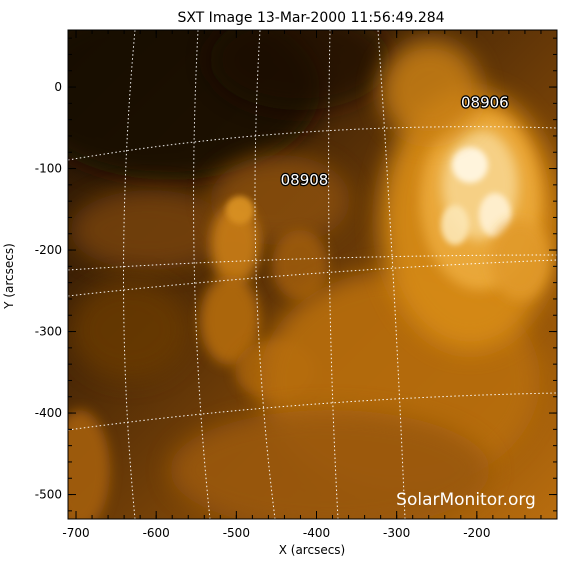  What do you see at coordinates (58, 87) in the screenshot?
I see `y-tick-label: 0` at bounding box center [58, 87].